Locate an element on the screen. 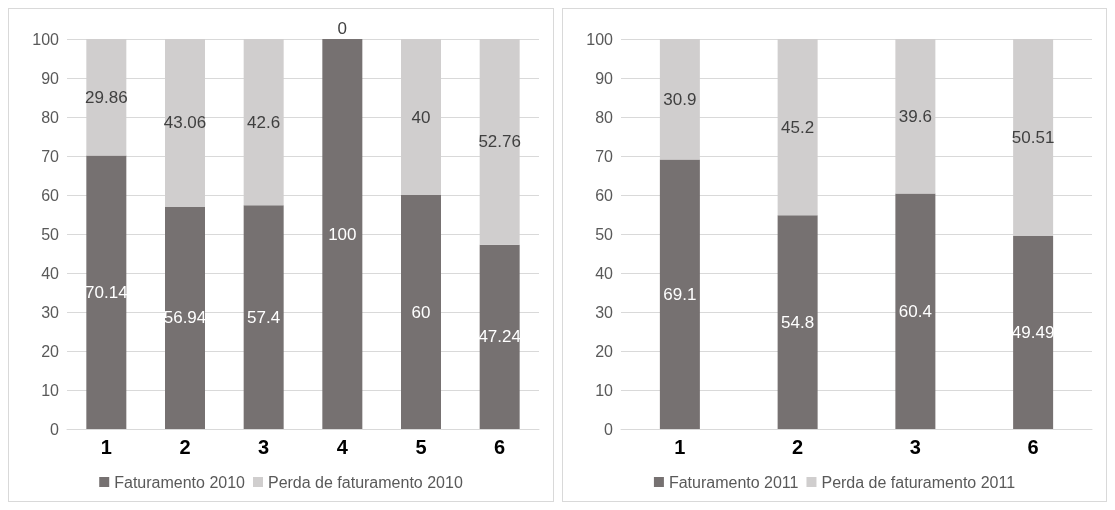 The height and width of the screenshot is (510, 1115). data-label: 40 is located at coordinates (421, 117).